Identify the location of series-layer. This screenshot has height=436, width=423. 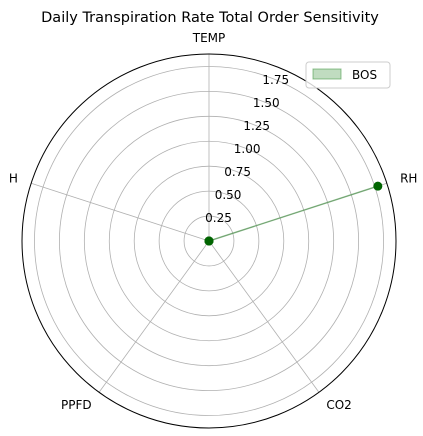
(293, 213).